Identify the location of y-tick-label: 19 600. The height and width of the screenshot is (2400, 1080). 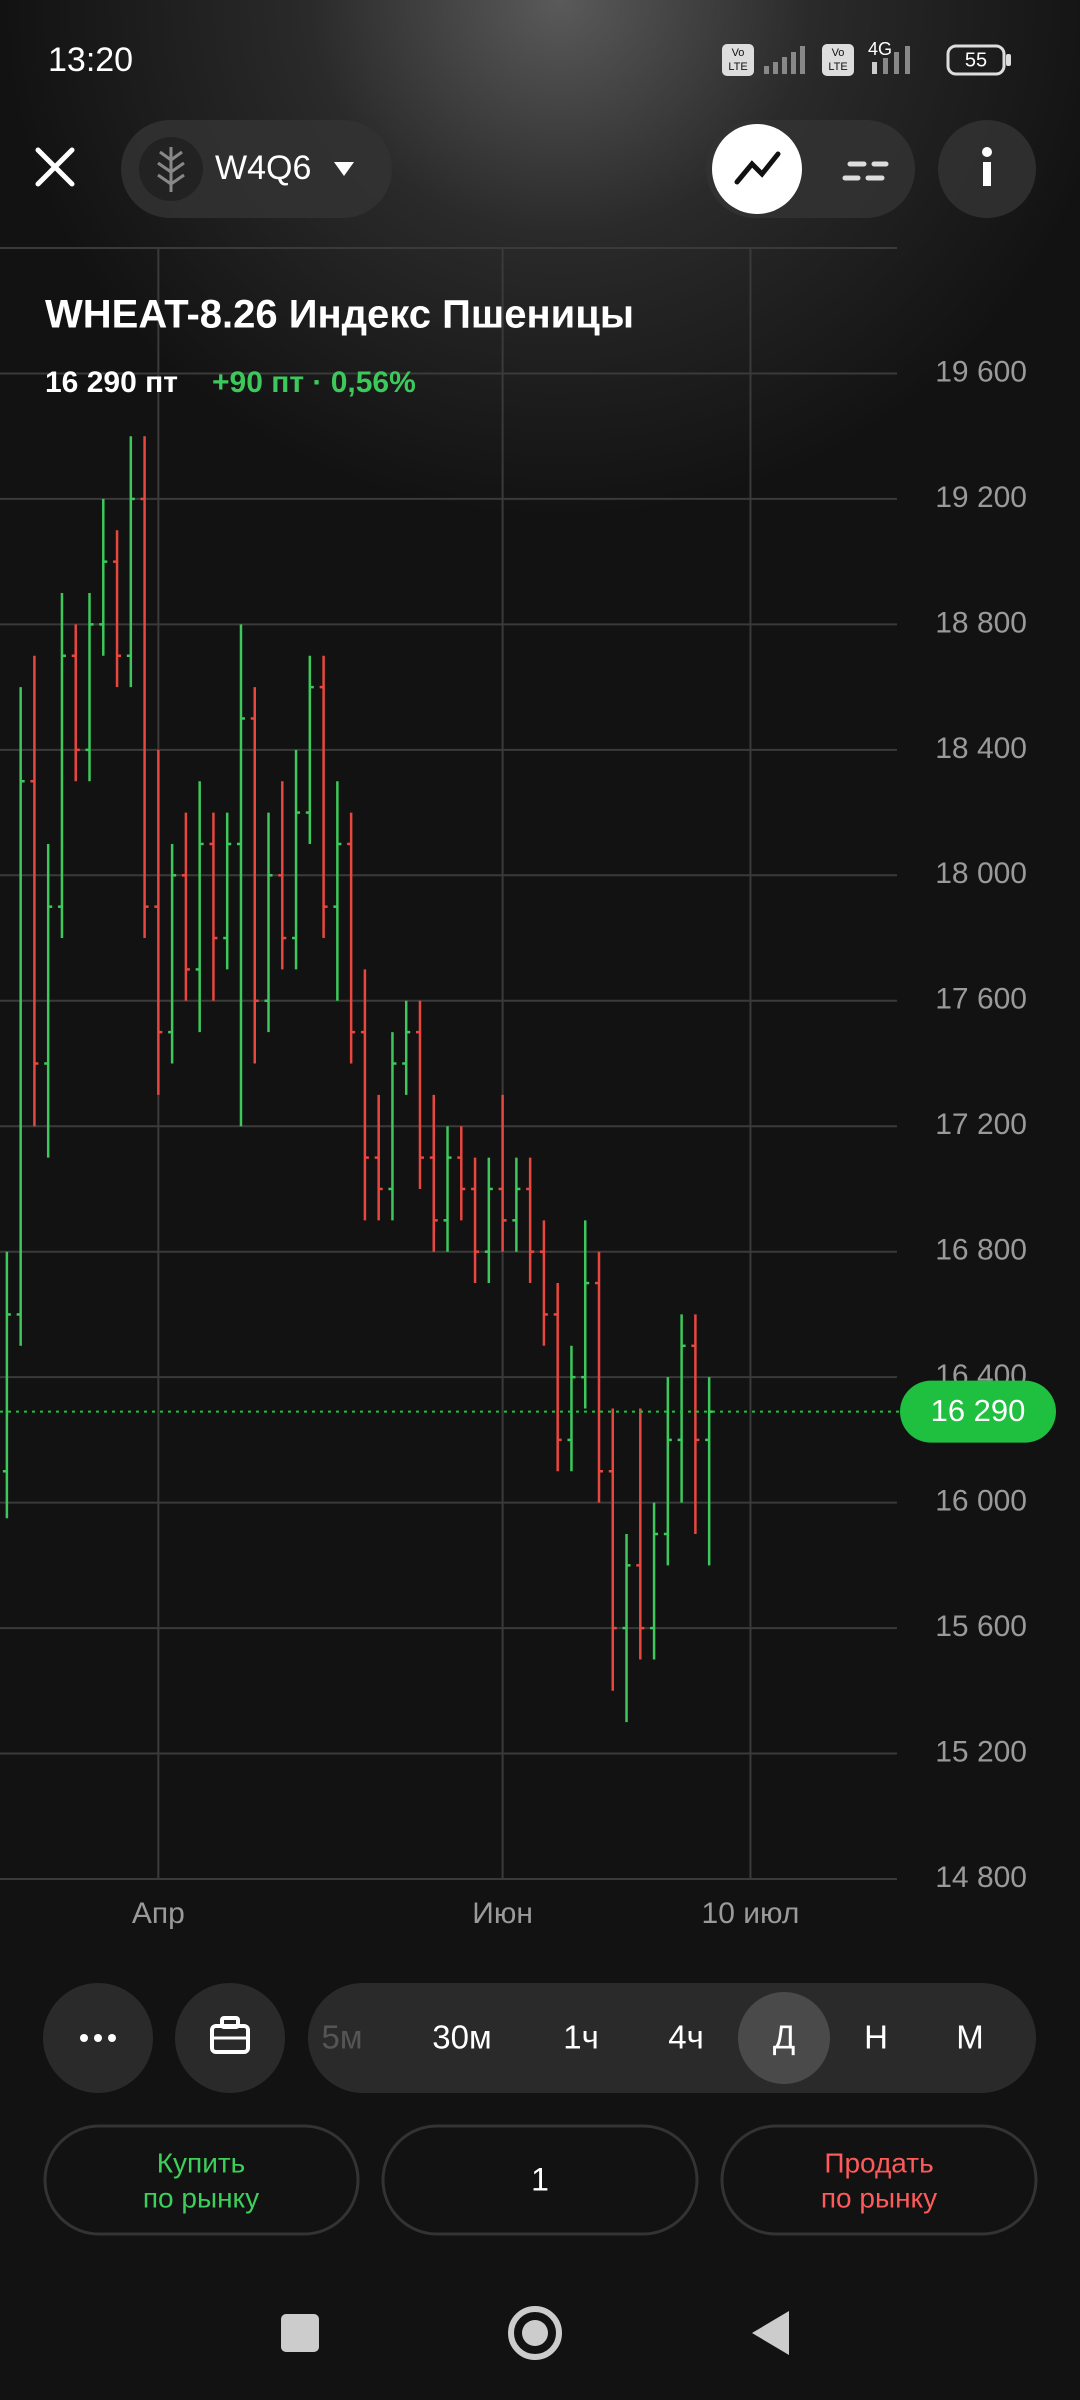
(981, 371).